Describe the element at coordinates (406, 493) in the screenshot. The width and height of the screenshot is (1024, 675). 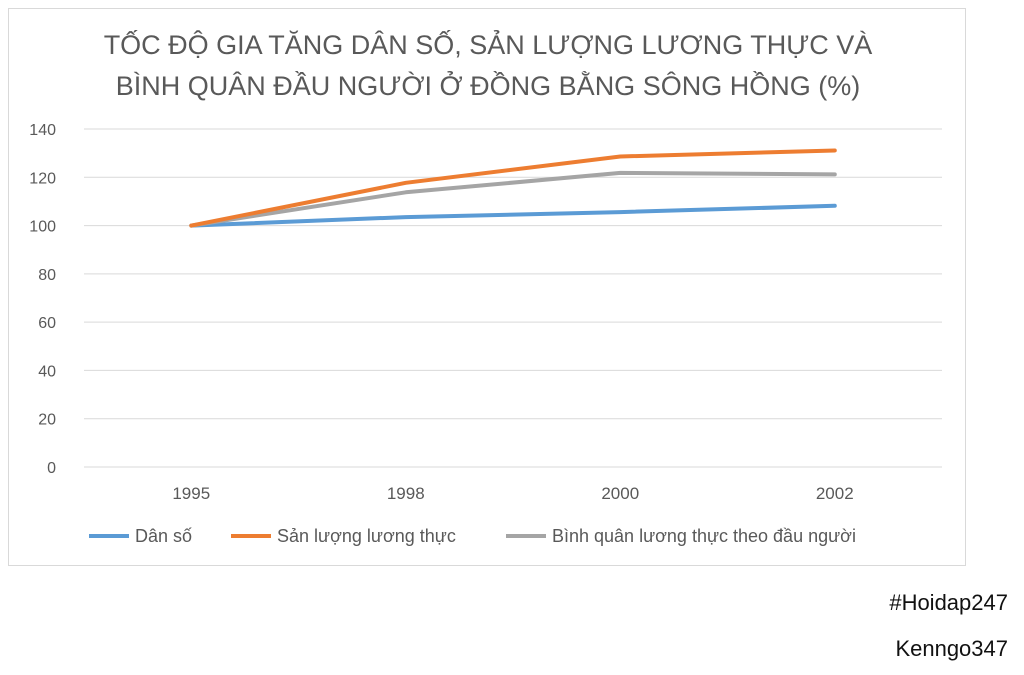
I see `x-tick-label: 1998` at that location.